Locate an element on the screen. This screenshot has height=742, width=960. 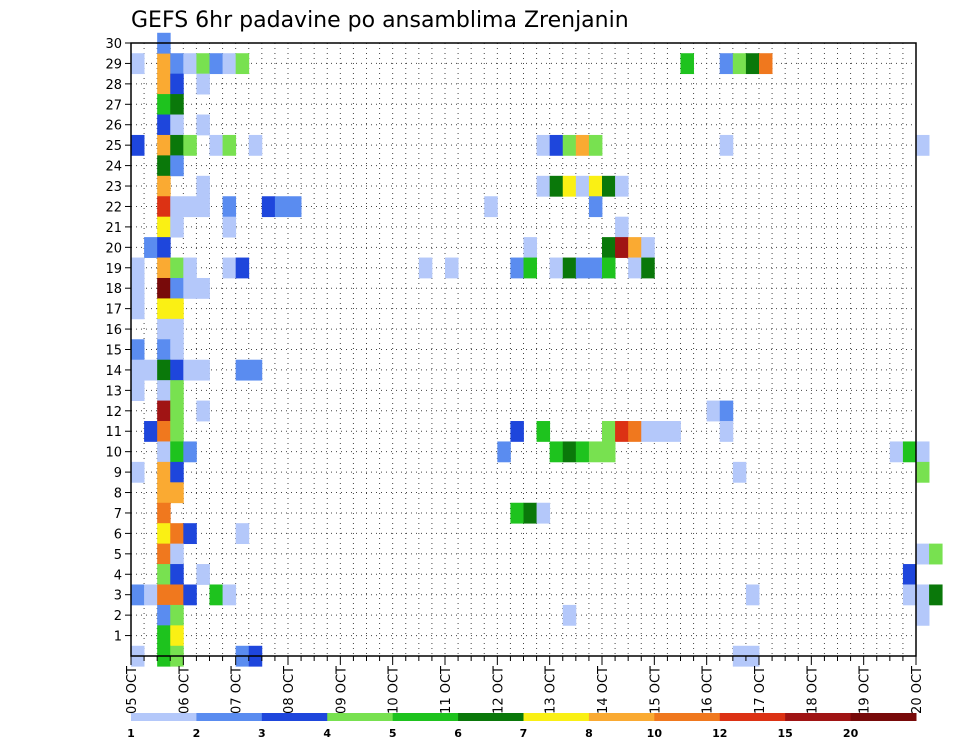
y-tick-label: 28 is located at coordinates (113, 85).